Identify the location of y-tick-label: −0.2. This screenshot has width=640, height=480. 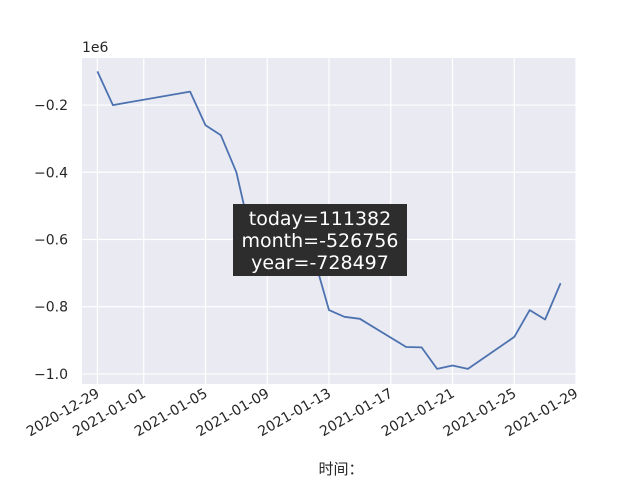
(51, 106).